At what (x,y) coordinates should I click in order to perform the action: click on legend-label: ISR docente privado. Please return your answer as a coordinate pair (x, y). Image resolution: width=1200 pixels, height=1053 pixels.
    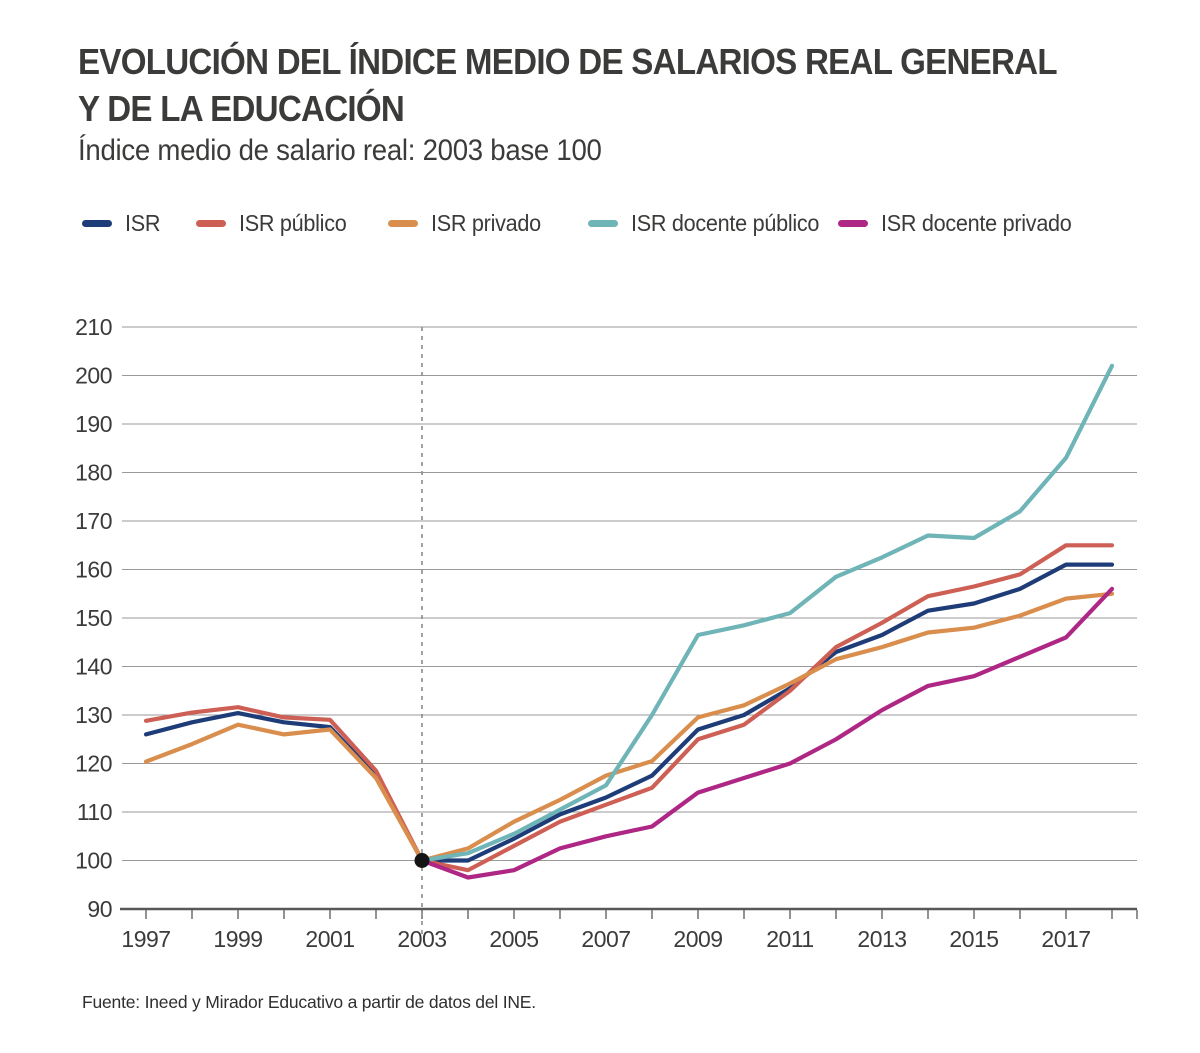
    Looking at the image, I should click on (976, 222).